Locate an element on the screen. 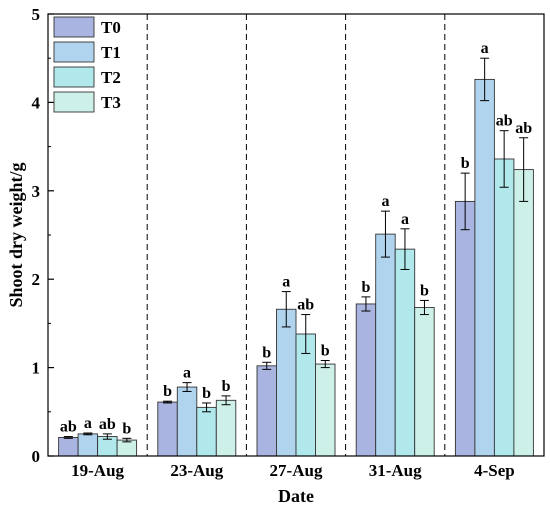 The height and width of the screenshot is (515, 550). significance-label-T0-31-Aug: b is located at coordinates (365, 287).